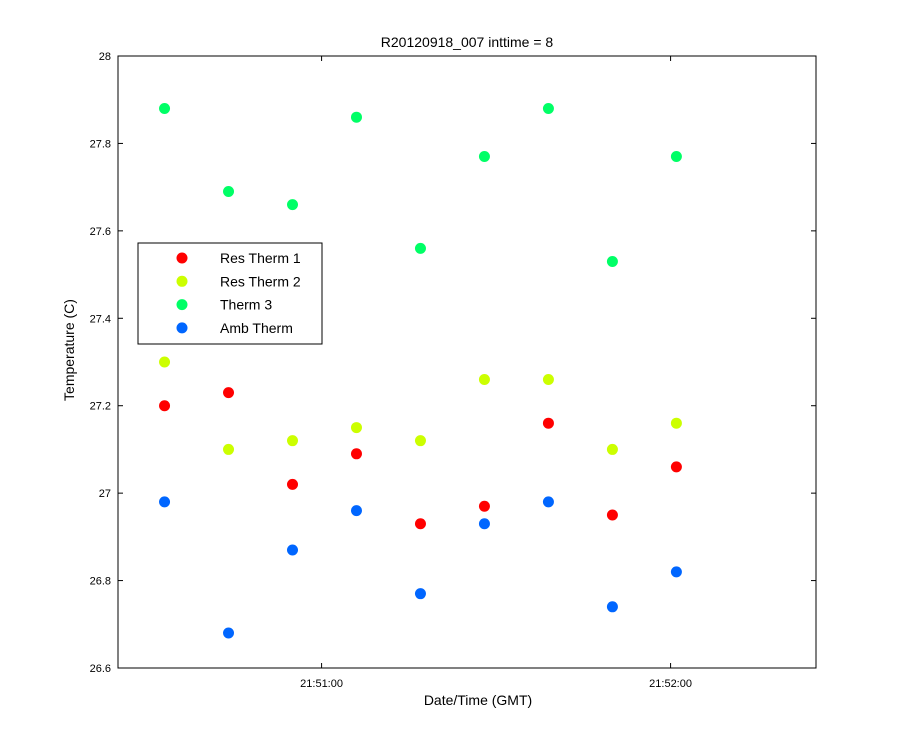 This screenshot has width=900, height=750. What do you see at coordinates (256, 328) in the screenshot?
I see `legend-label: Amb Therm` at bounding box center [256, 328].